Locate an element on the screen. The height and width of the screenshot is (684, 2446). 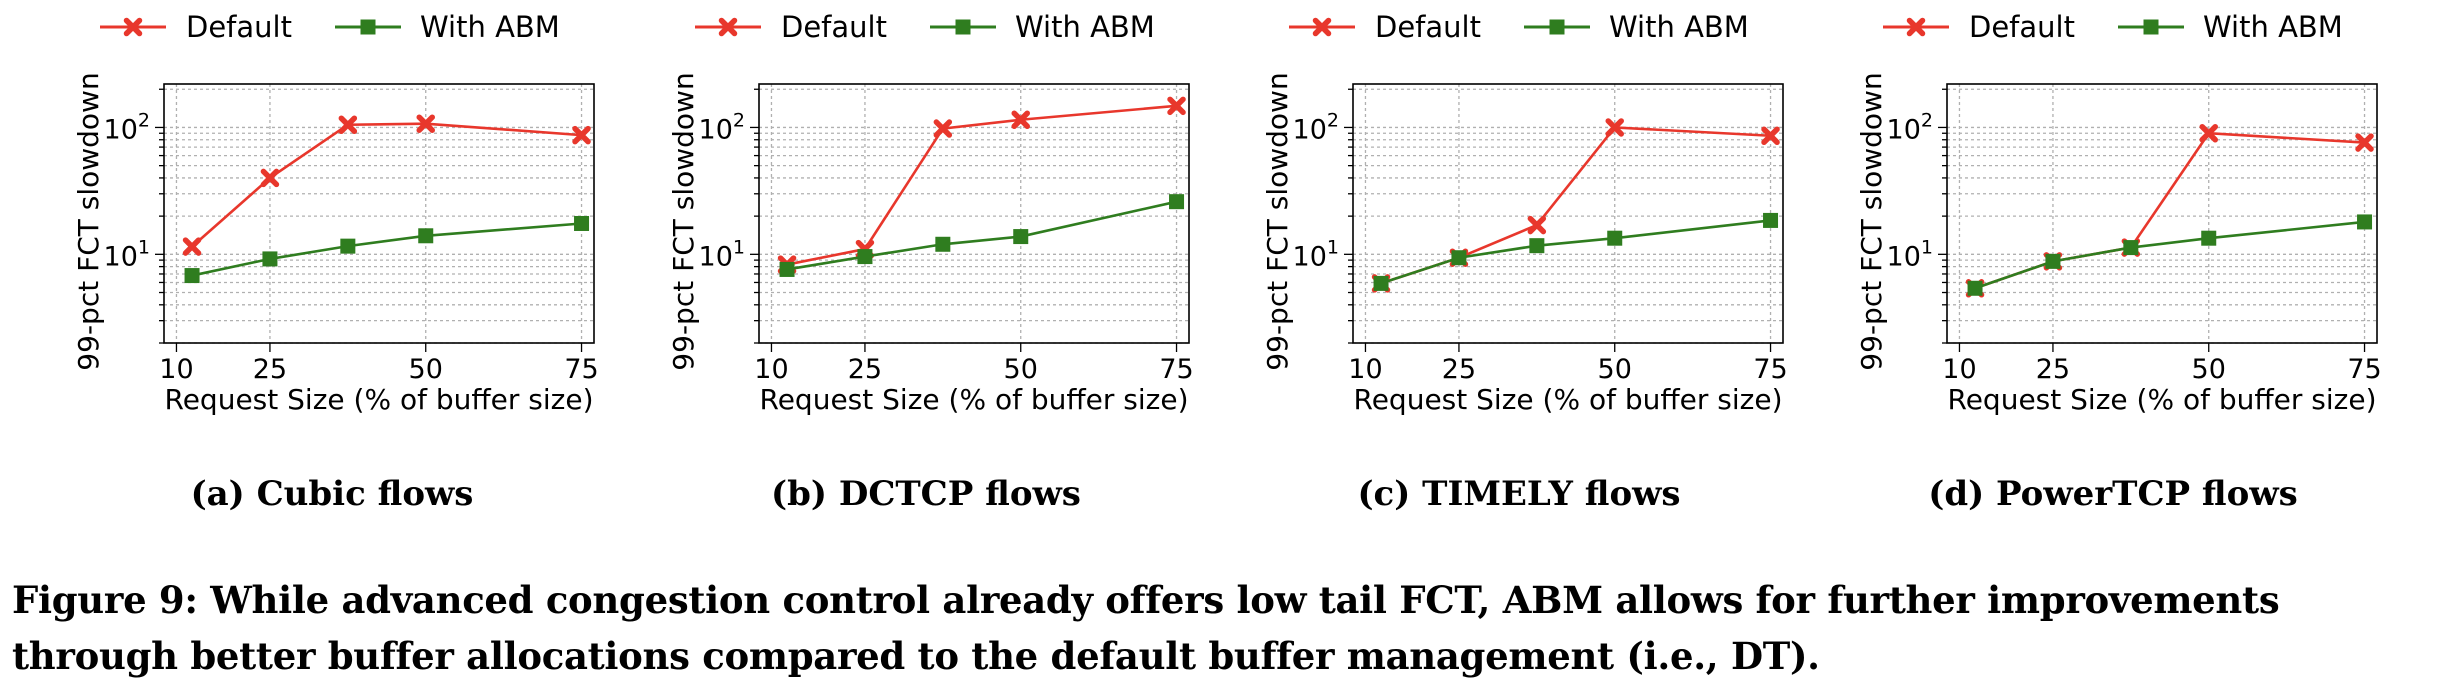
sub-caption: (a) Cubic flows is located at coordinates (332, 494).